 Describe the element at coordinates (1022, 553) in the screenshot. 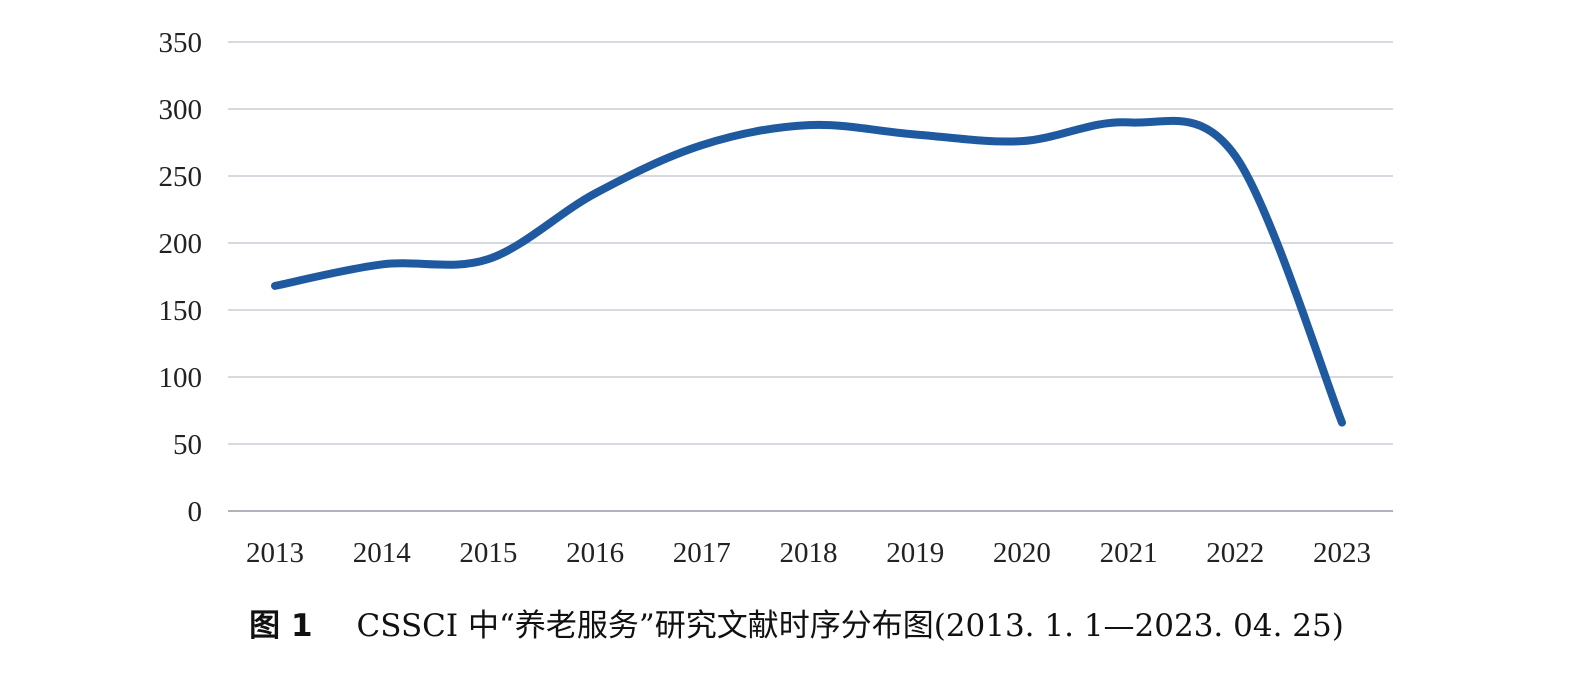

I see `x-tick-label: 2020` at that location.